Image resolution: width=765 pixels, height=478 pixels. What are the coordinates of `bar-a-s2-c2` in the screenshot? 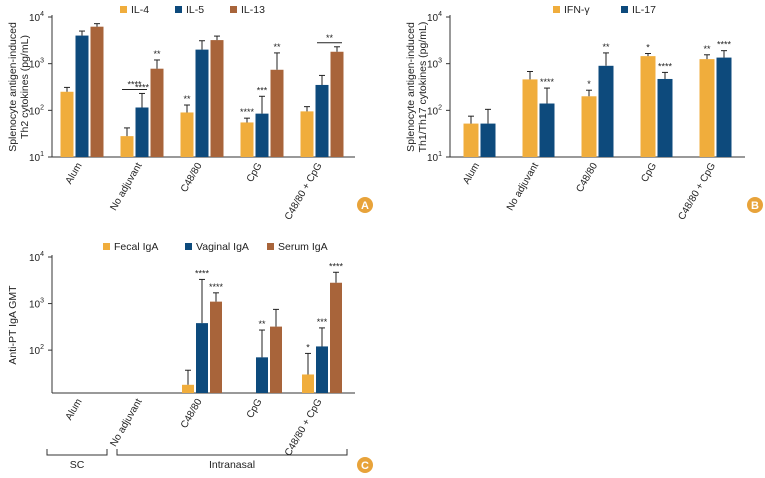 It's located at (217, 98).